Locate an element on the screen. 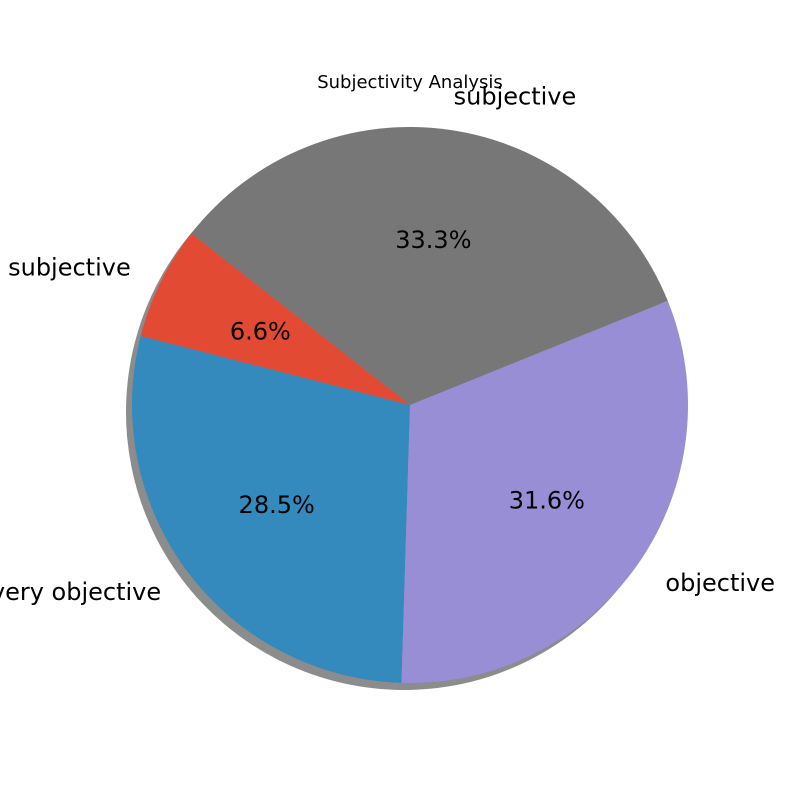  slice-percent-subjective: 33.3% is located at coordinates (433, 240).